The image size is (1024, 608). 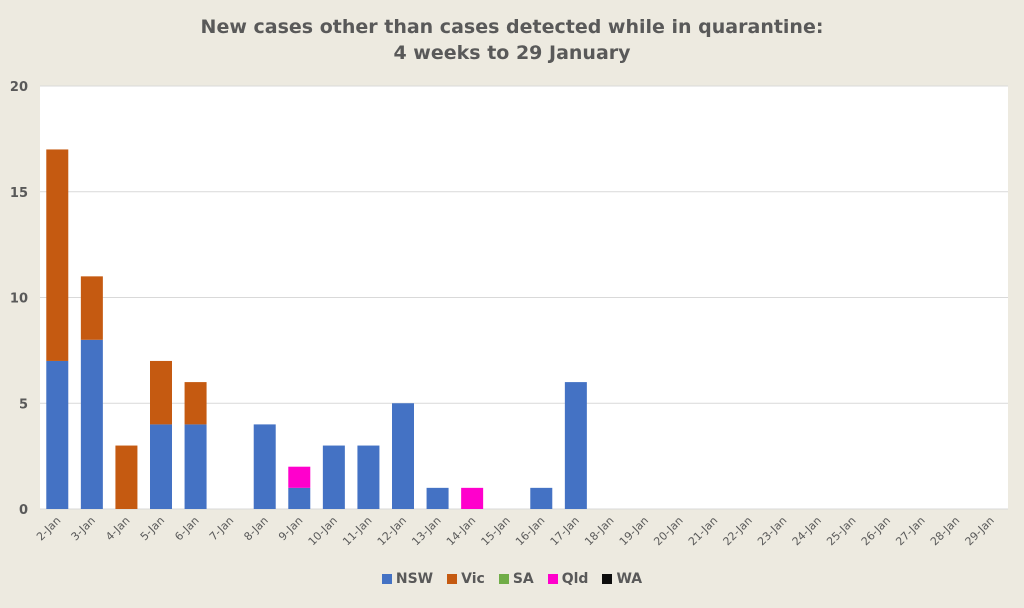 I want to click on x-tick-label: 4-Jan, so click(x=117, y=528).